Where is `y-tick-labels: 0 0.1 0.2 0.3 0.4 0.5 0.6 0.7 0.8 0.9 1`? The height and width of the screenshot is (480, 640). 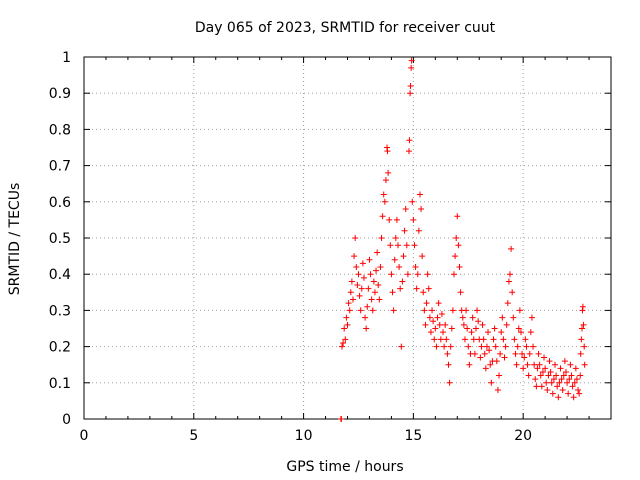
y-tick-labels: 0 0.1 0.2 0.3 0.4 0.5 0.6 0.7 0.8 0.9 1 is located at coordinates (60, 239).